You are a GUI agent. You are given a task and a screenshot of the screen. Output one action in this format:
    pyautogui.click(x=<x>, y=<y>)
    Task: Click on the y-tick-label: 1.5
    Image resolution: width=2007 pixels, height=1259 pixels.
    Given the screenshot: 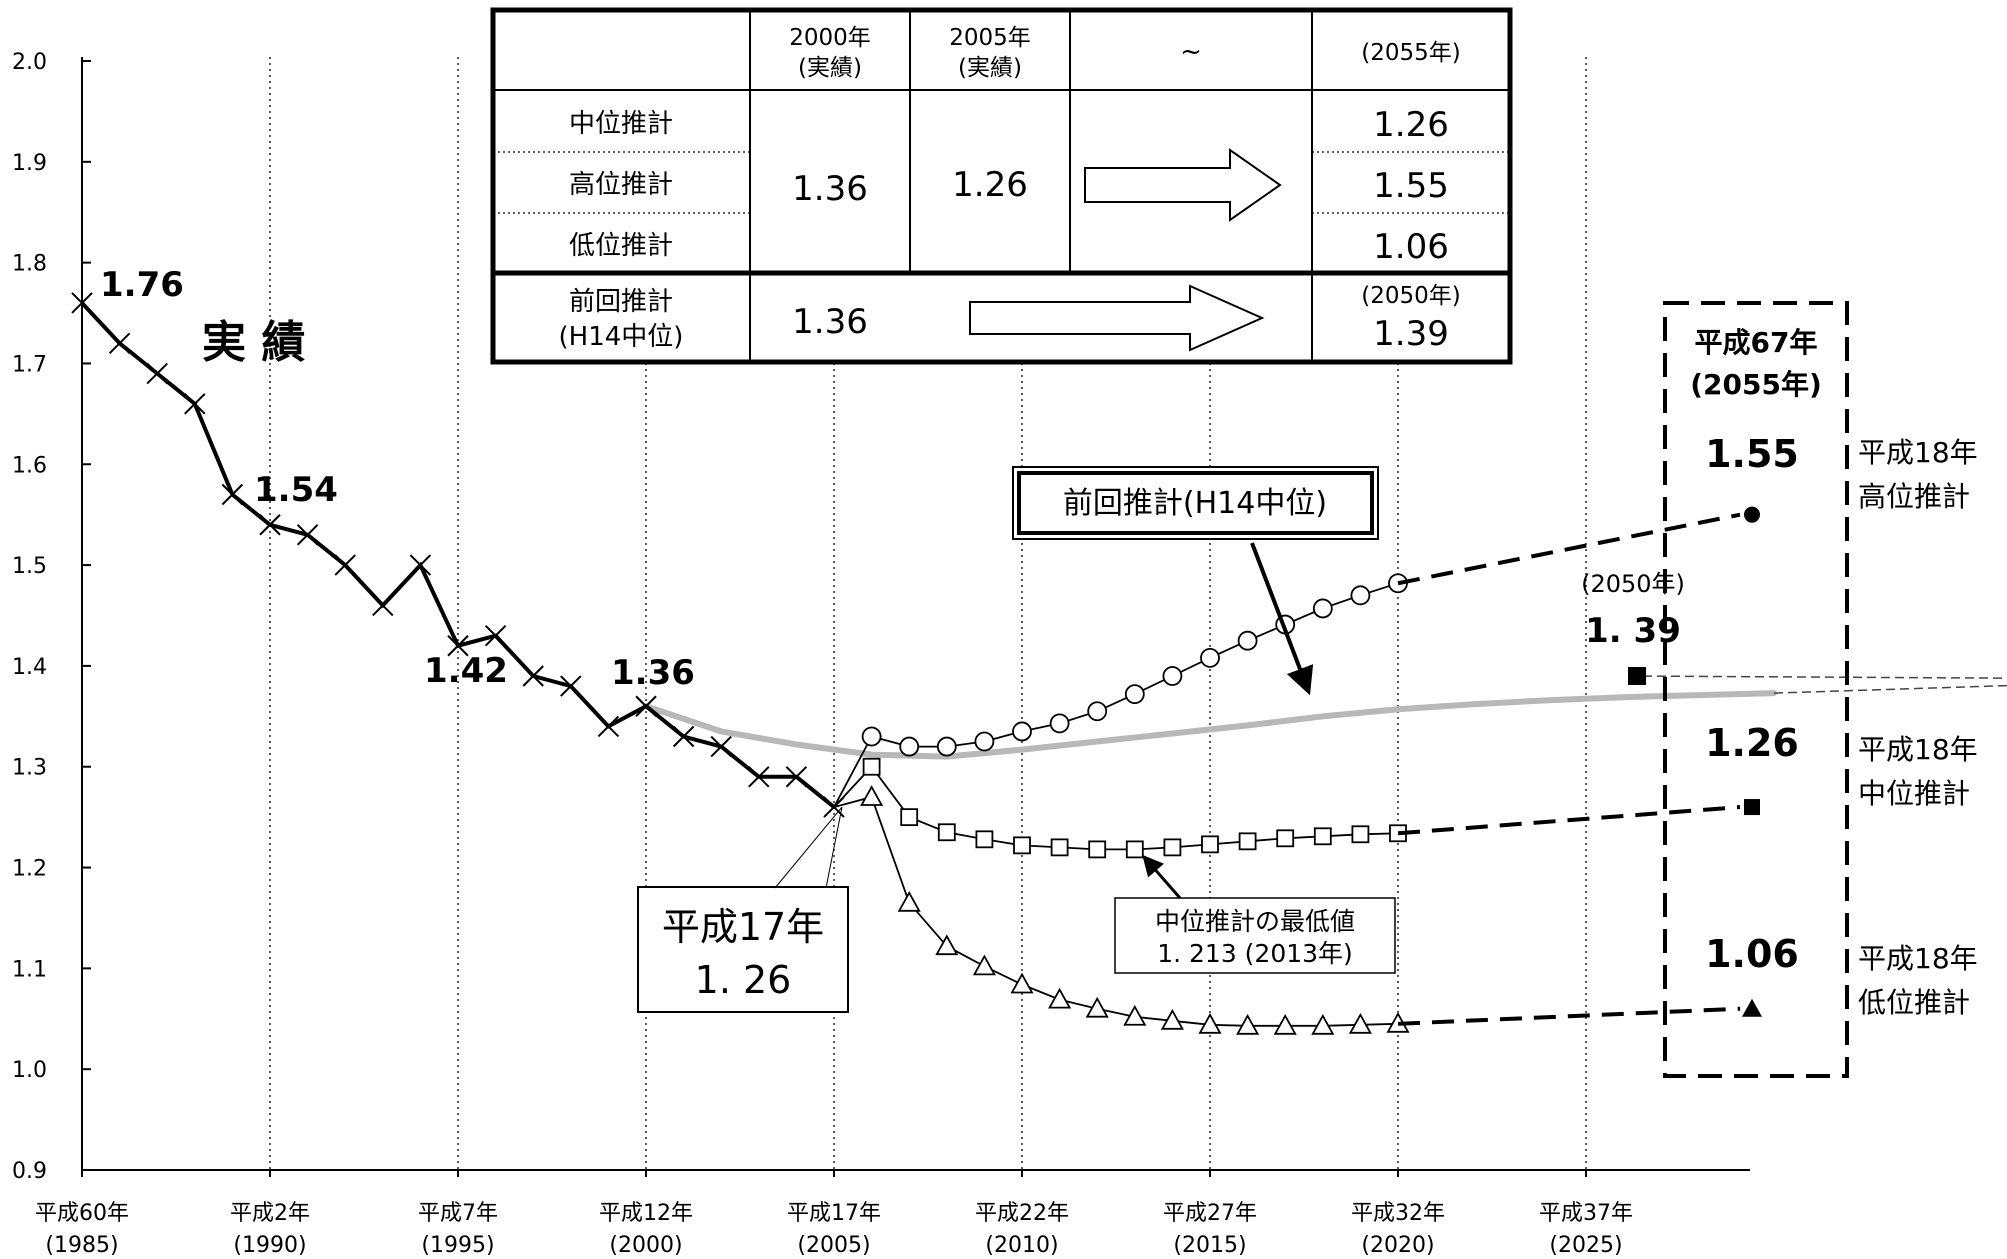 What is the action you would take?
    pyautogui.click(x=29, y=566)
    